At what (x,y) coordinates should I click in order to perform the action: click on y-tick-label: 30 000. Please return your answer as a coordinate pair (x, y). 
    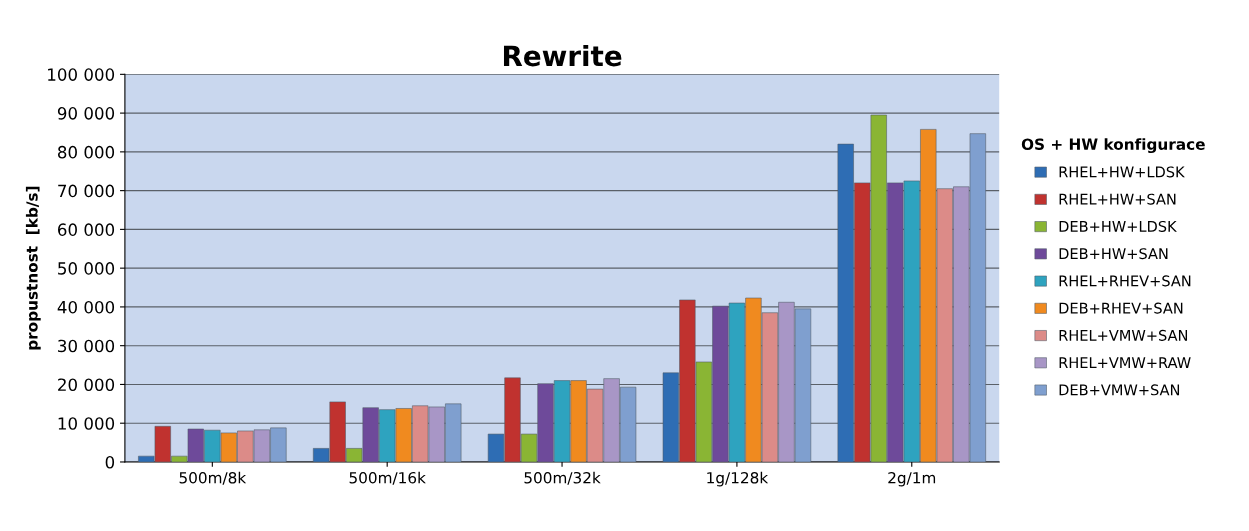
    Looking at the image, I should click on (86, 346).